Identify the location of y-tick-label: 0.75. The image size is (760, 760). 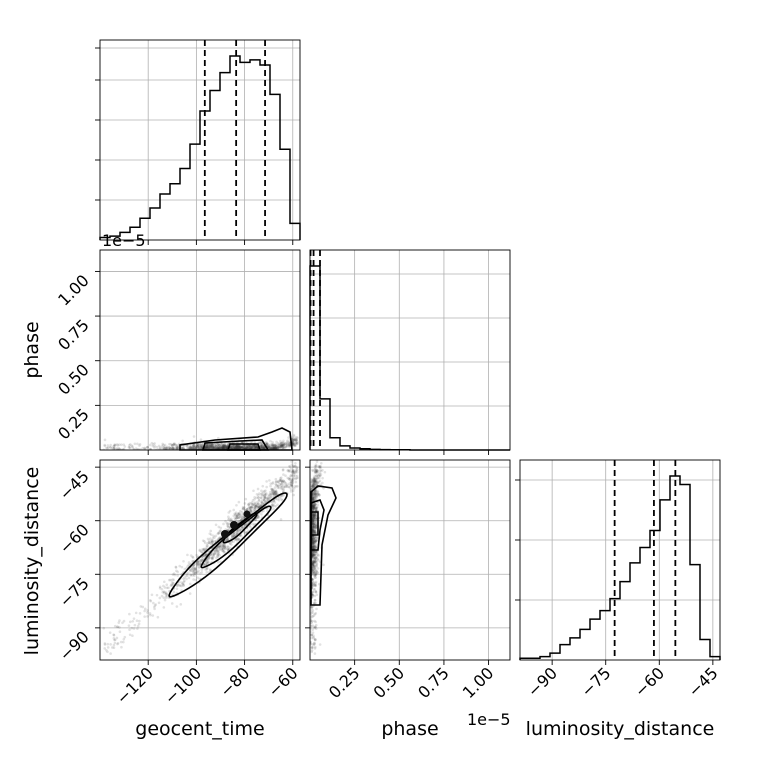
(73, 334).